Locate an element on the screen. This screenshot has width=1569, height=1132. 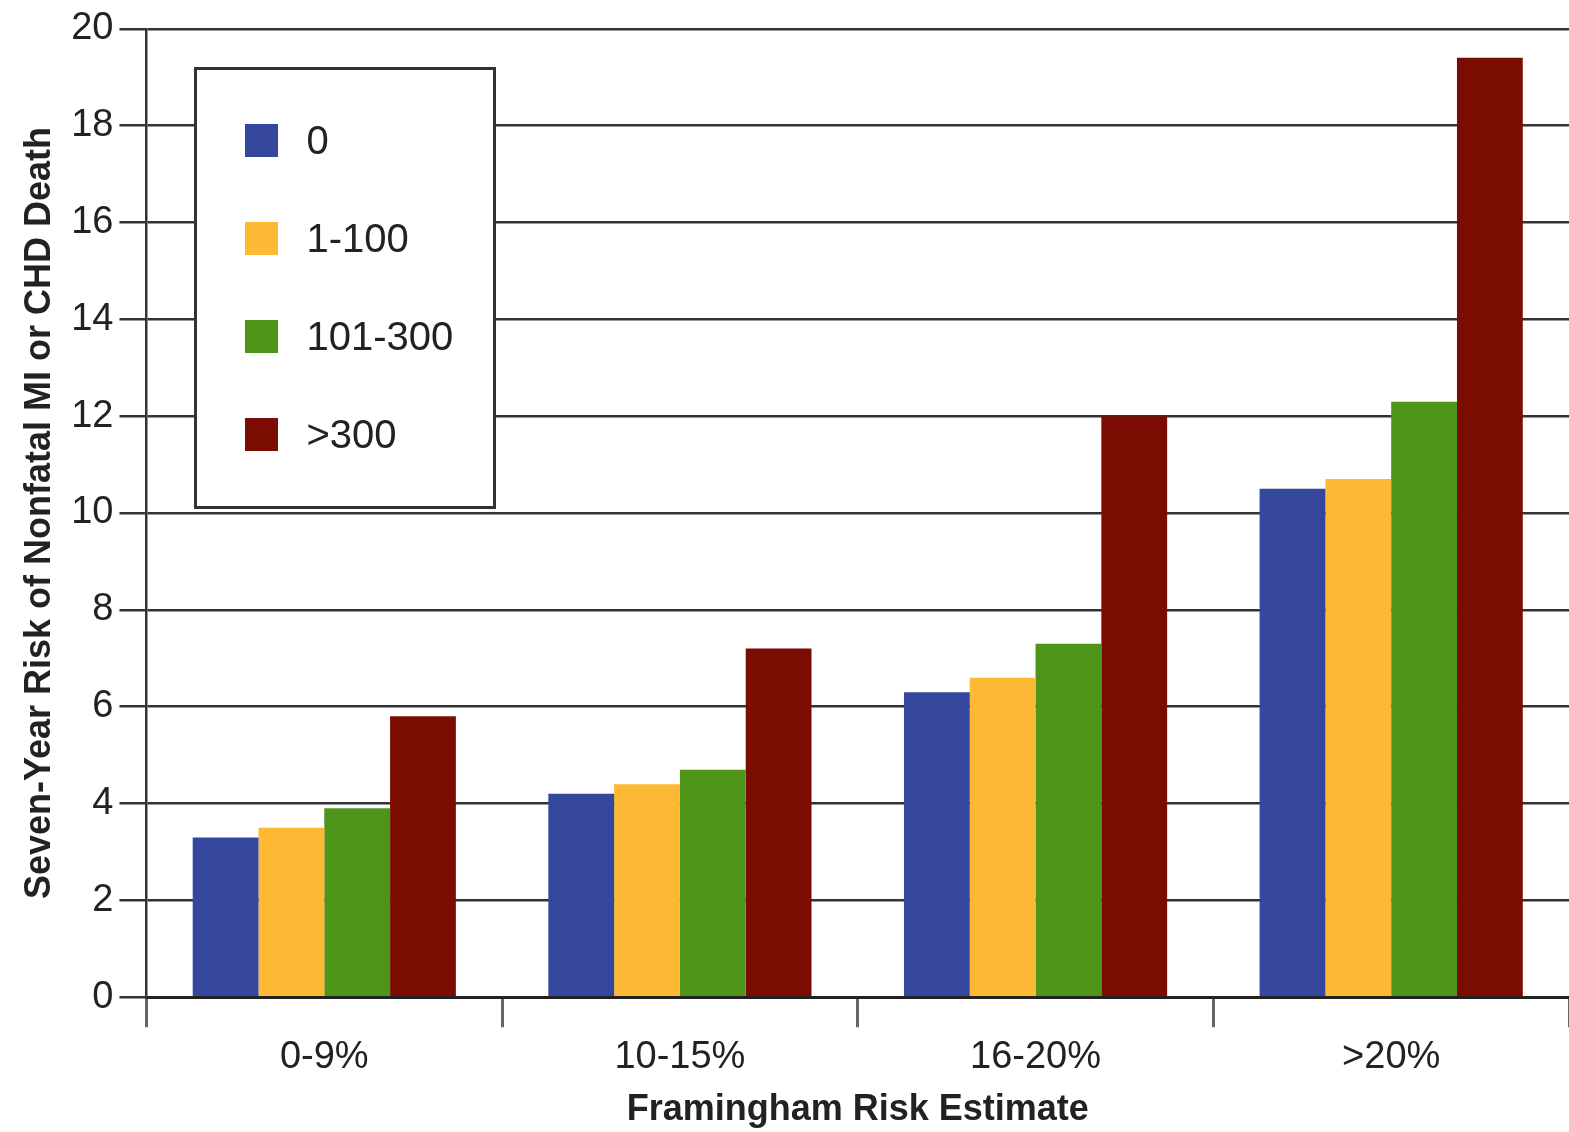
legend-label: 0 is located at coordinates (317, 141).